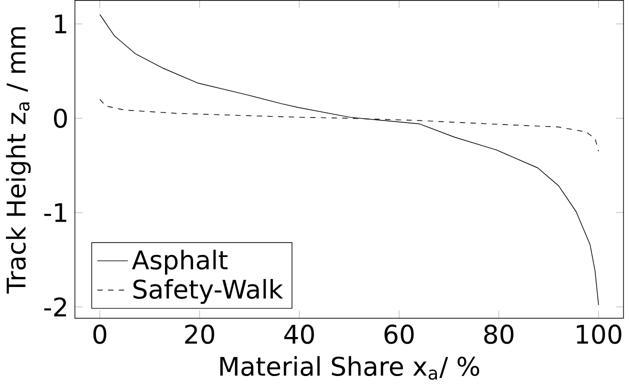 The height and width of the screenshot is (386, 629). What do you see at coordinates (180, 262) in the screenshot?
I see `legend-label: Asphalt` at bounding box center [180, 262].